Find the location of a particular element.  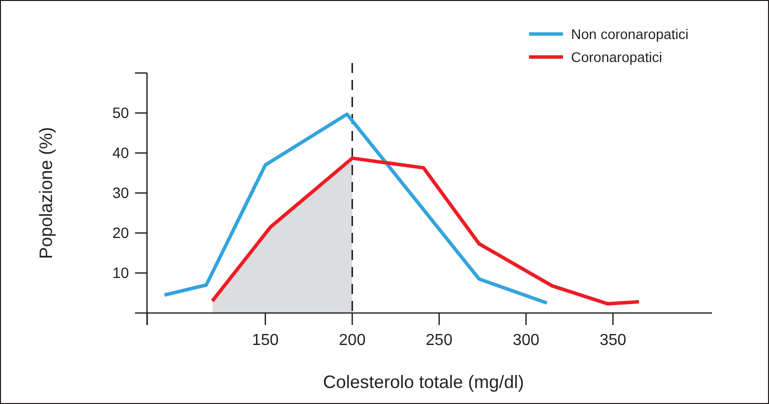

legend-label: Non coronaropatici is located at coordinates (630, 34).